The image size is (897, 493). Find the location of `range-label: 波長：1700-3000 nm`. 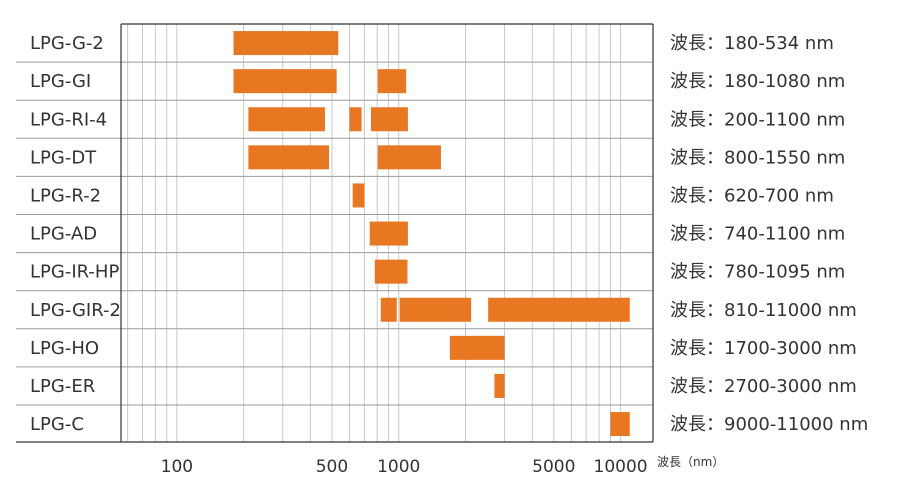

range-label: 波長：1700-3000 nm is located at coordinates (763, 348).